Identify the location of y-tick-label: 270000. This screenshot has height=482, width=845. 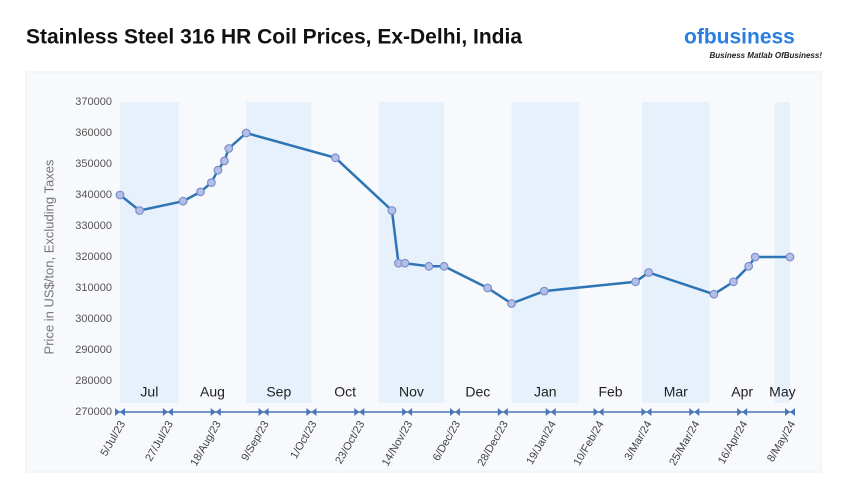
(93, 412).